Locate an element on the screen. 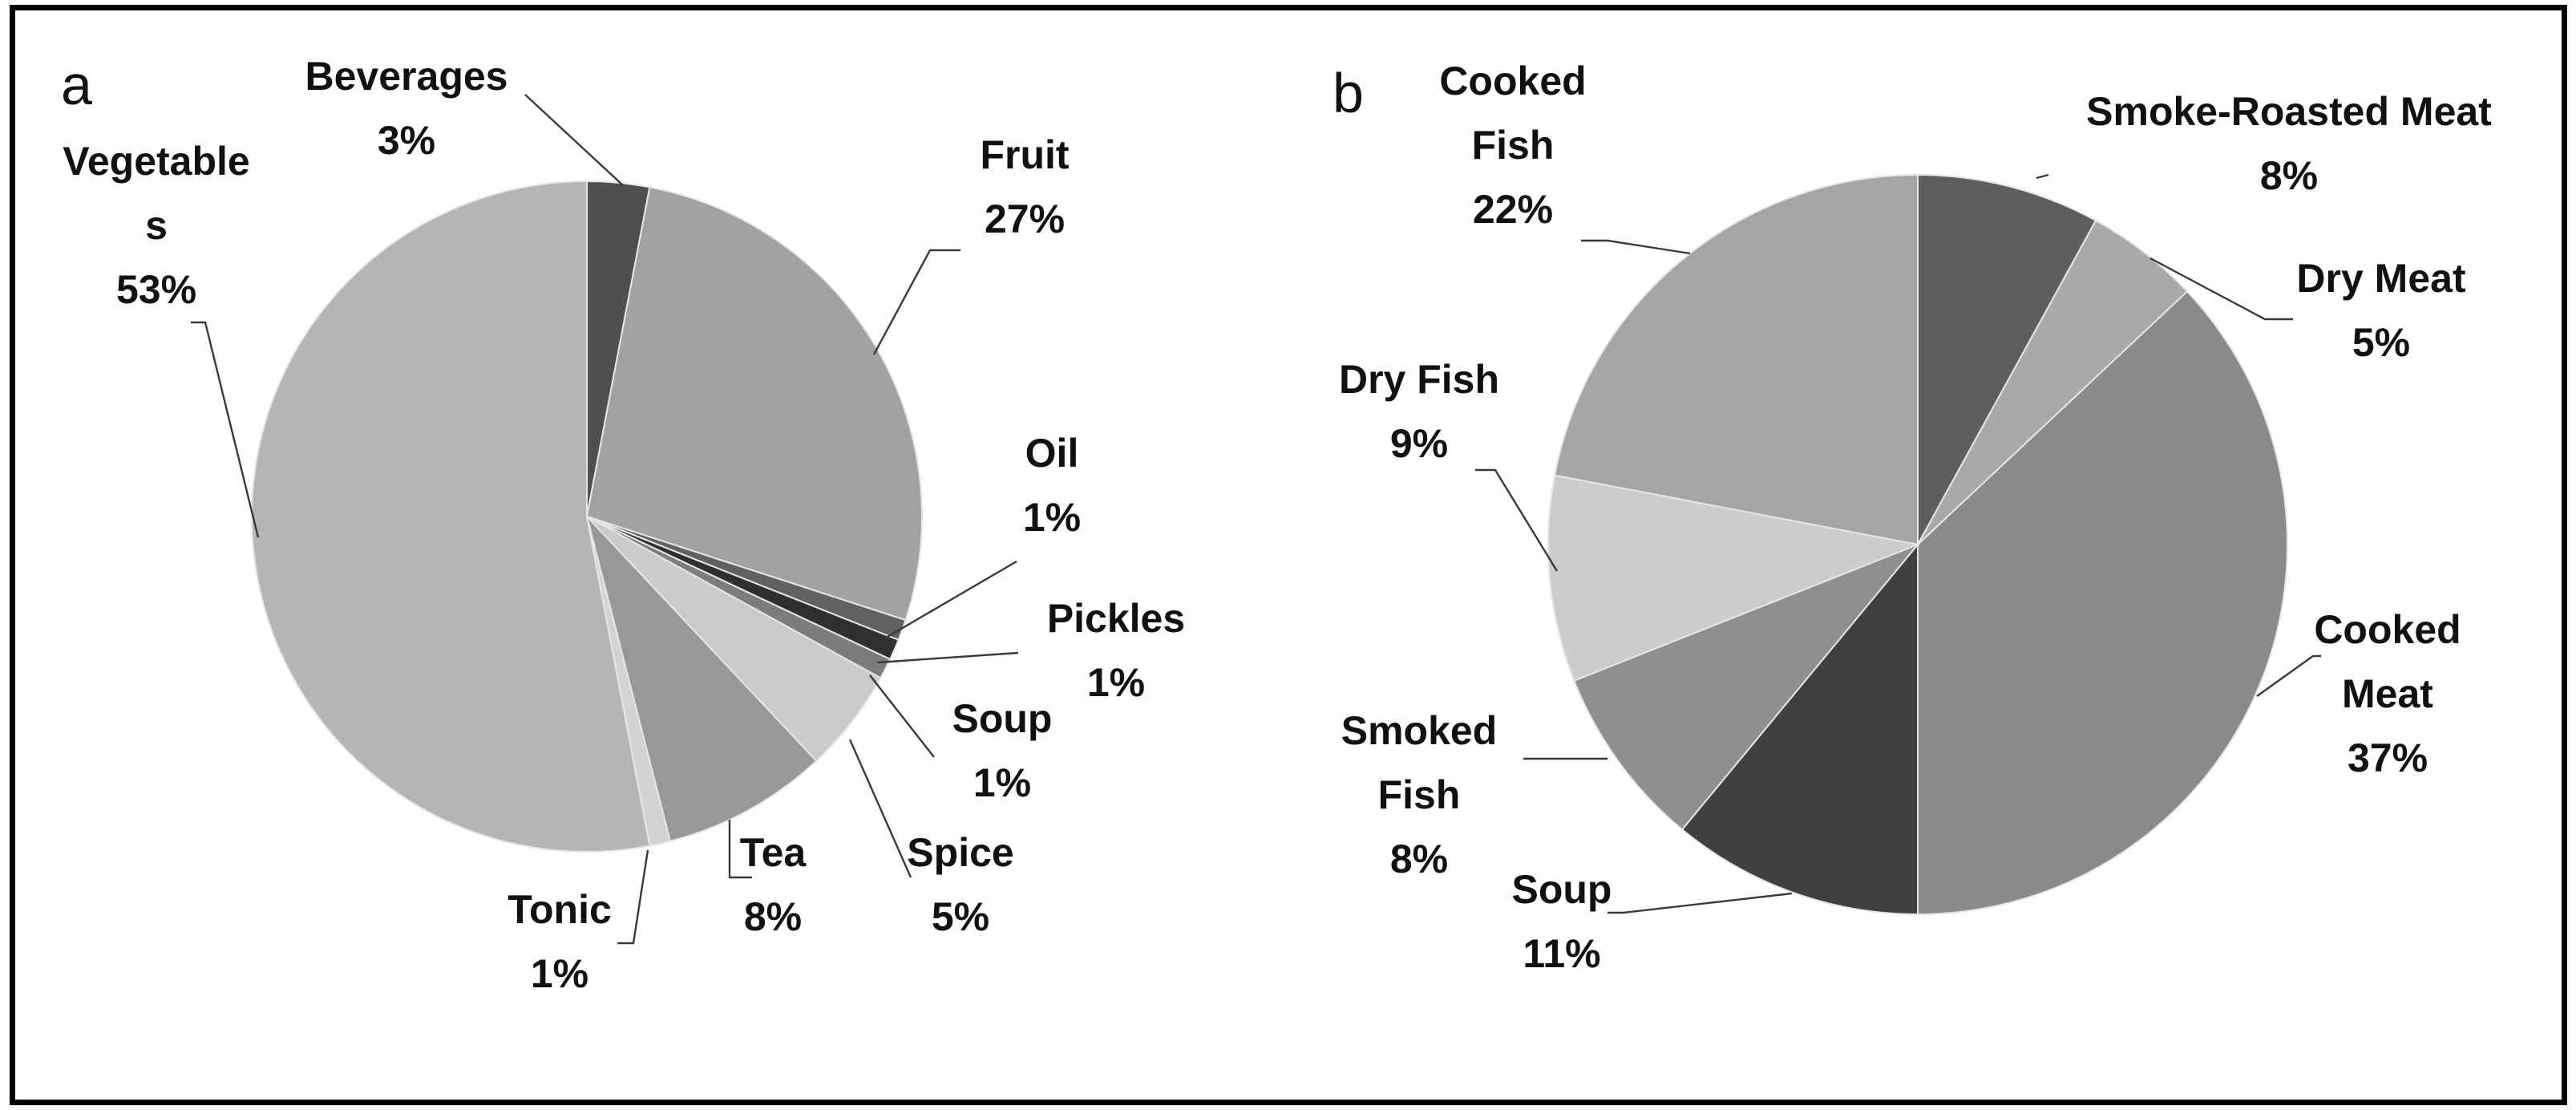 The height and width of the screenshot is (1110, 2576). pie-b-label-4: Smoked Fish 8% is located at coordinates (1419, 794).